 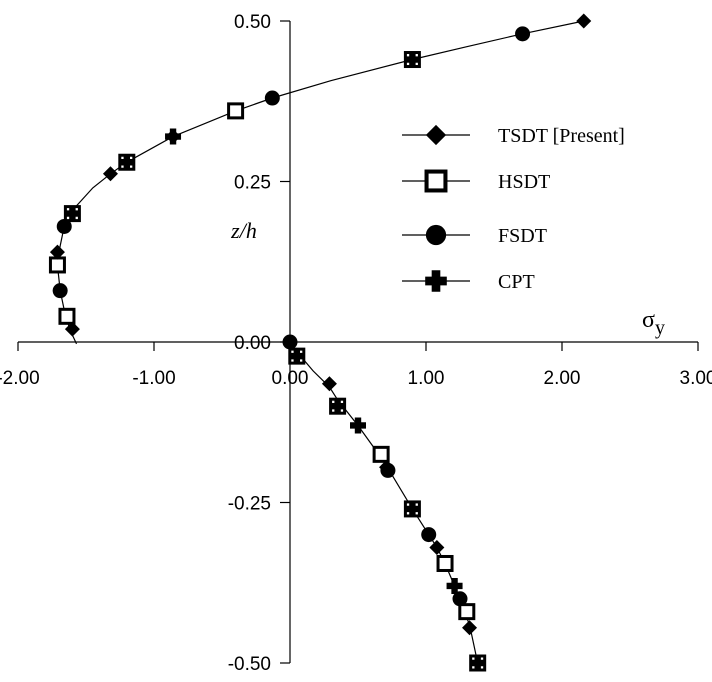 What do you see at coordinates (524, 182) in the screenshot?
I see `legend-label: HSDT` at bounding box center [524, 182].